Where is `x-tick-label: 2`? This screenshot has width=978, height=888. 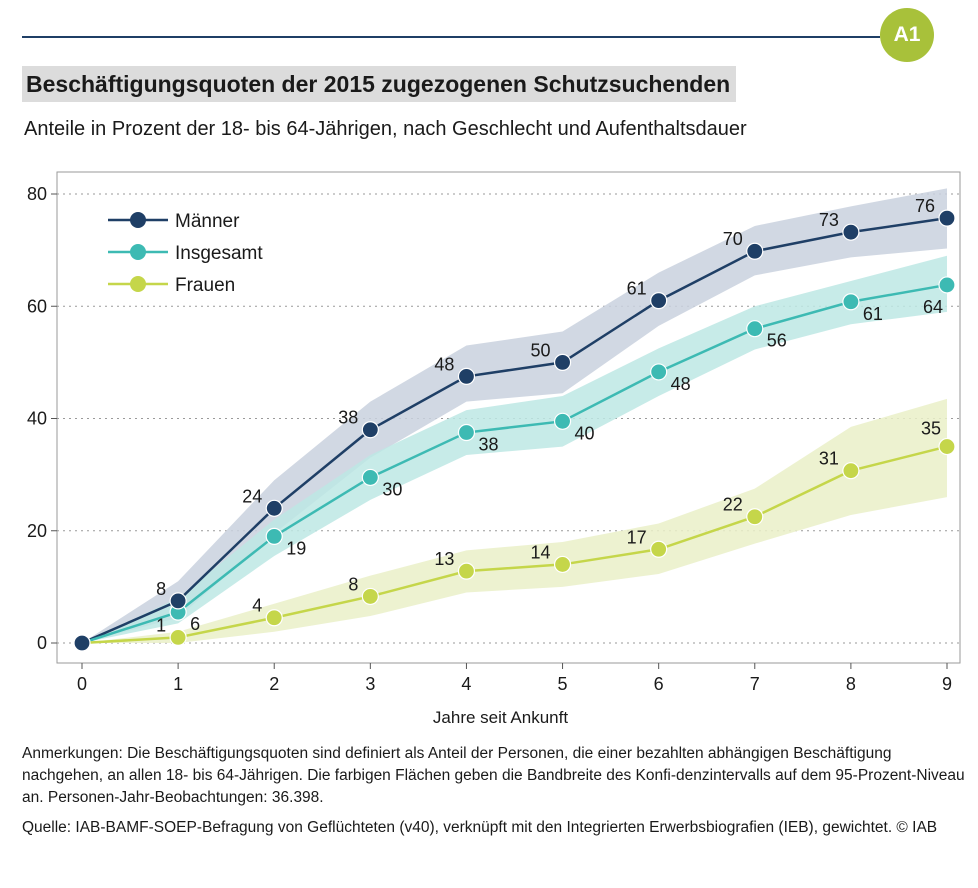
x-tick-label: 2 is located at coordinates (274, 684).